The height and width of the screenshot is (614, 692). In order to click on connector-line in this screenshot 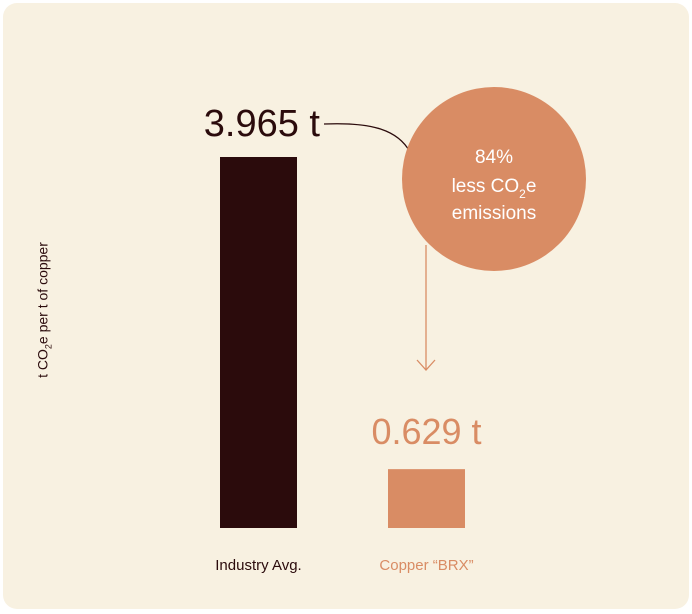, I will do `click(367, 138)`.